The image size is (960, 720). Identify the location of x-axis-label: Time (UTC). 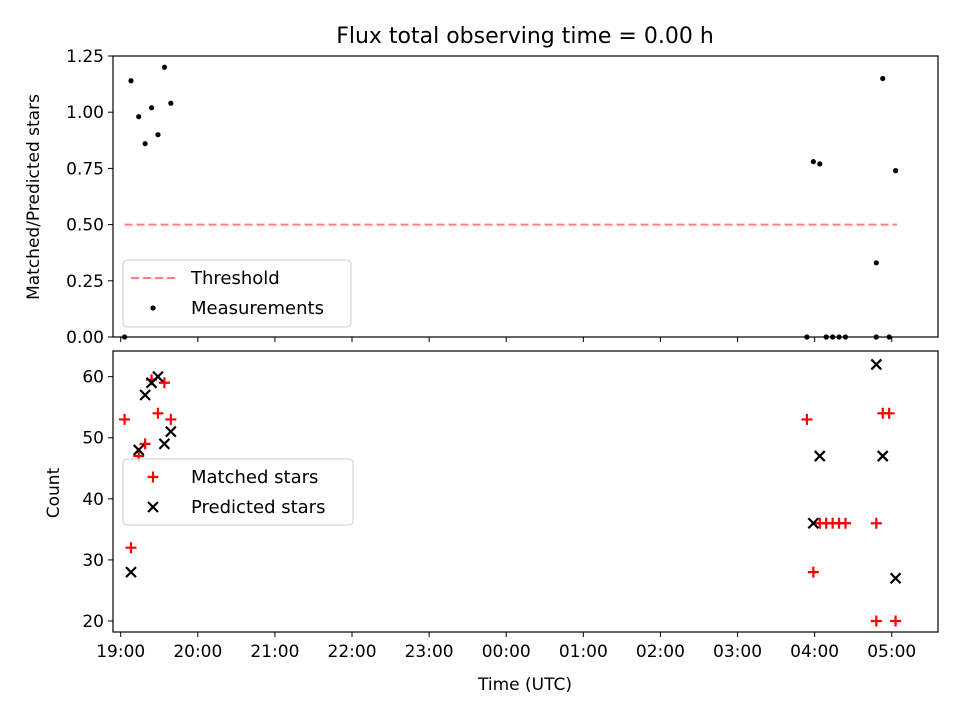
(524, 685).